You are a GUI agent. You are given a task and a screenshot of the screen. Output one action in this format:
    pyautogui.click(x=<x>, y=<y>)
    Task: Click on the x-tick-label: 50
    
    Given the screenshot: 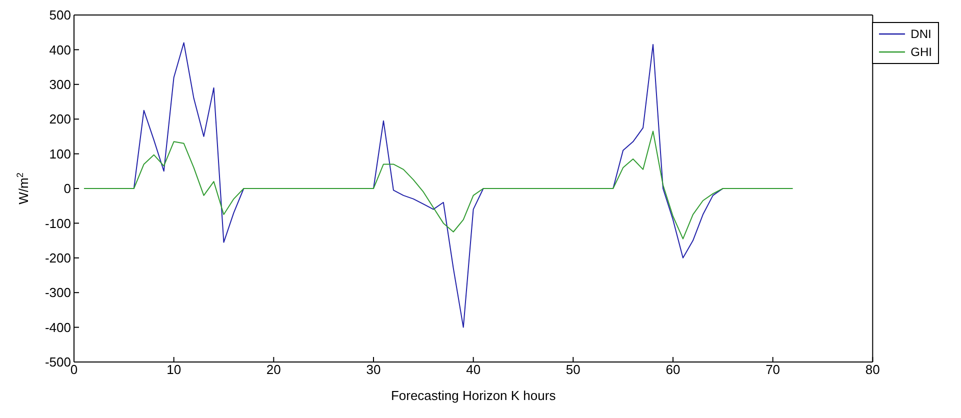 What is the action you would take?
    pyautogui.click(x=573, y=370)
    